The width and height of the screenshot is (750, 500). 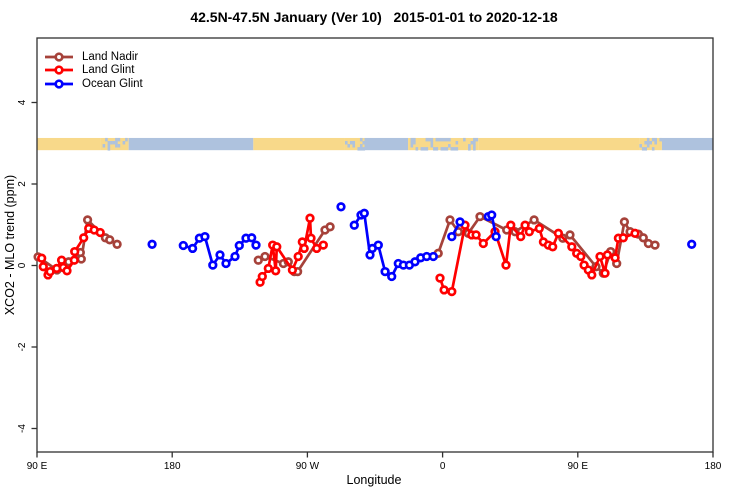 What do you see at coordinates (93, 71) in the screenshot?
I see `legend-item-land-glint: Land Glint` at bounding box center [93, 71].